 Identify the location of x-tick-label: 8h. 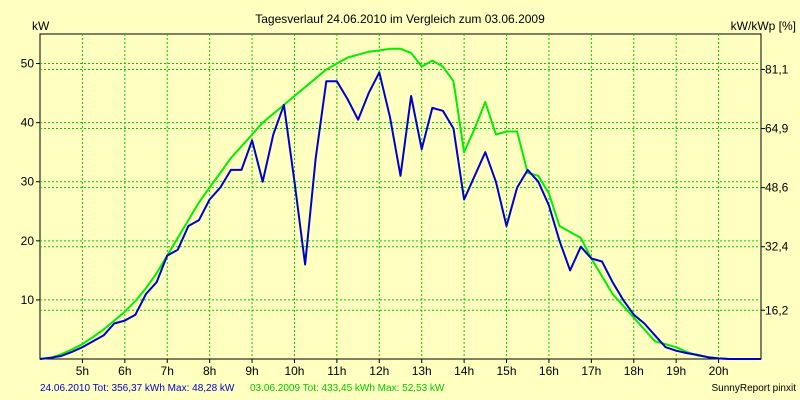
(209, 371).